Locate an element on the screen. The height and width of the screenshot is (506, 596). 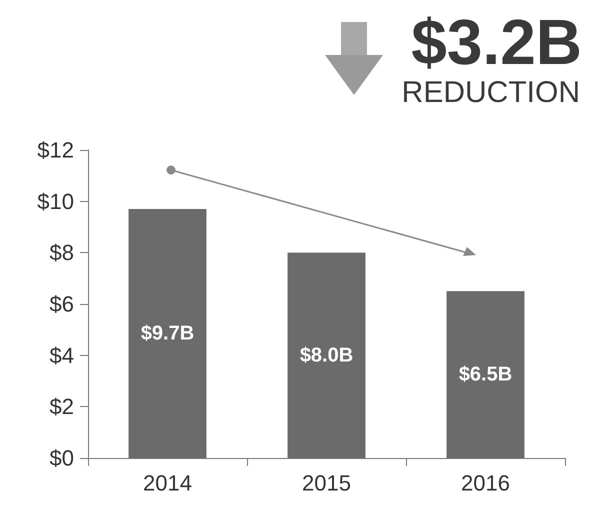
data-label: $6.5B is located at coordinates (485, 375).